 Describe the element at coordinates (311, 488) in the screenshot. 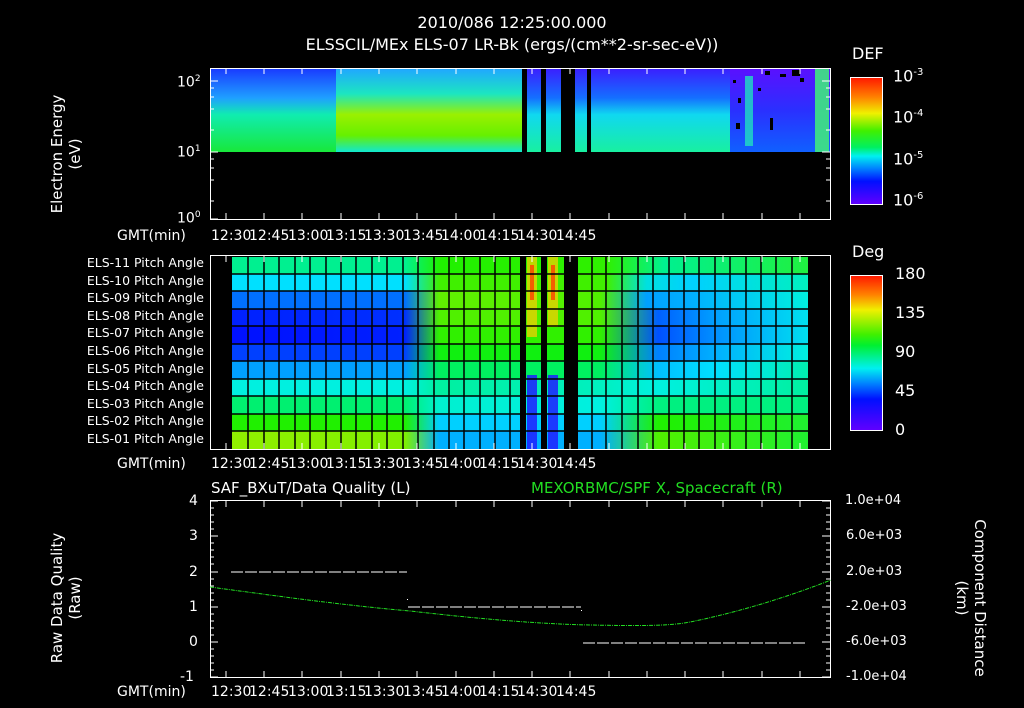

I see `quality-title: SAF_BXuT/Data Quality (L)` at that location.